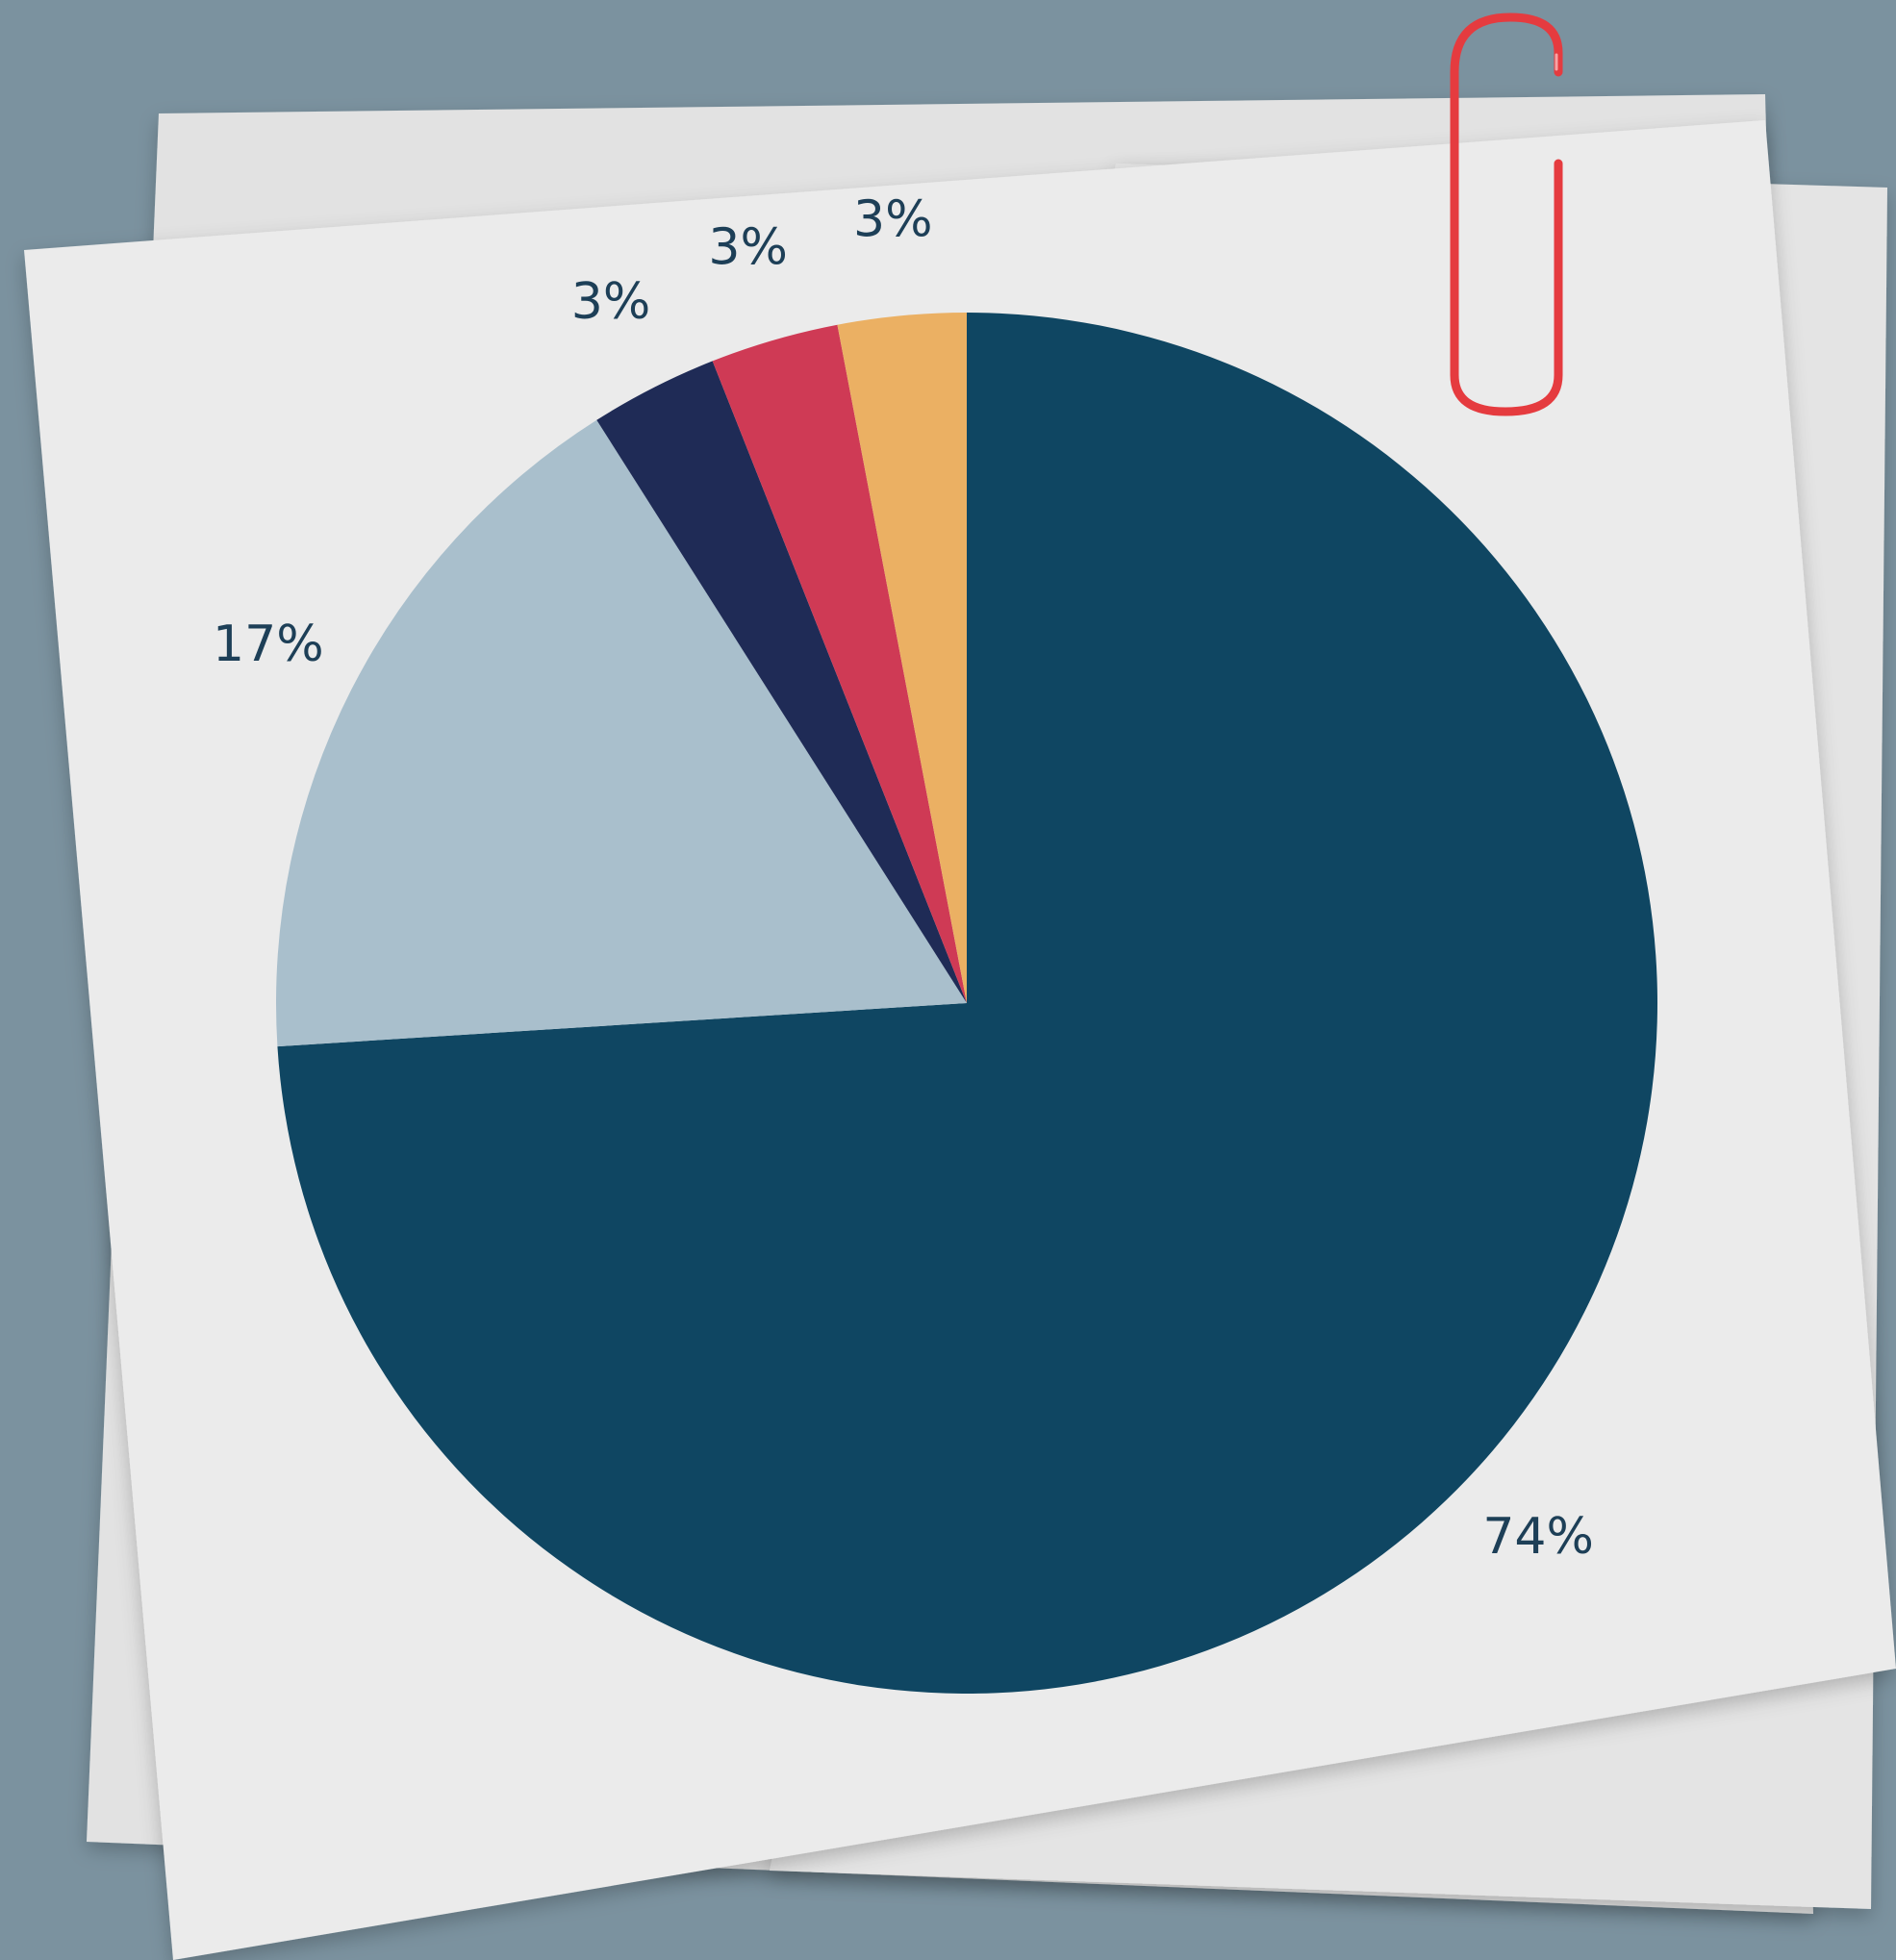  Describe the element at coordinates (893, 220) in the screenshot. I see `pie-slice-label-5: 3%` at that location.